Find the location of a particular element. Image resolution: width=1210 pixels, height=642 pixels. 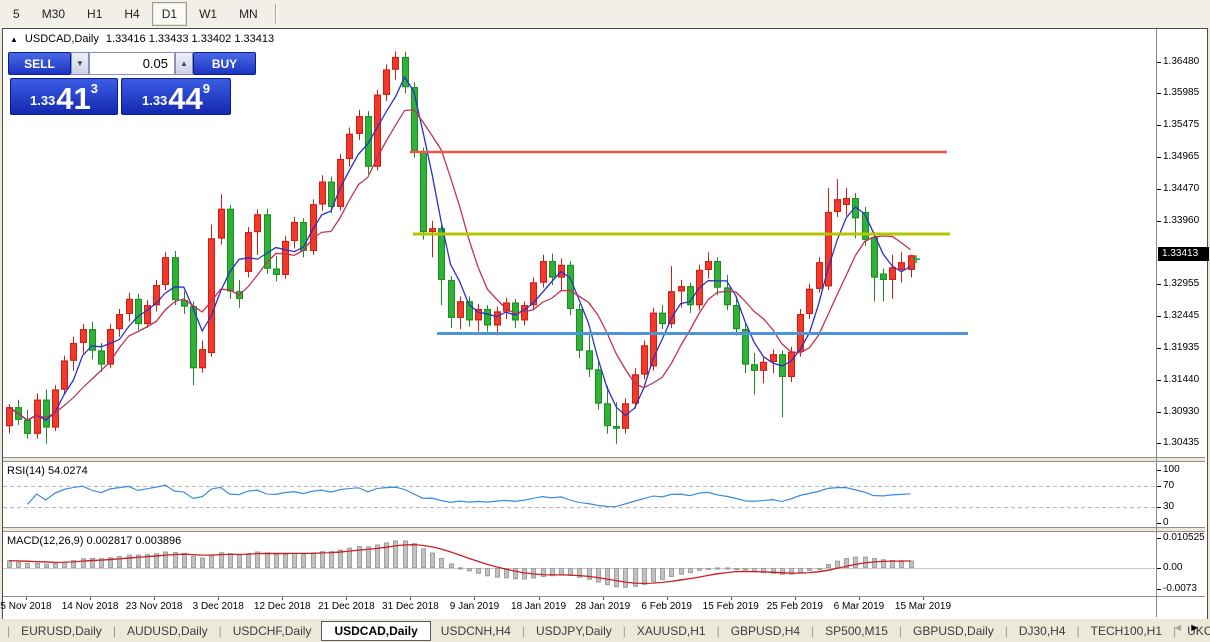

buy-price-sup: 9 is located at coordinates (206, 88).